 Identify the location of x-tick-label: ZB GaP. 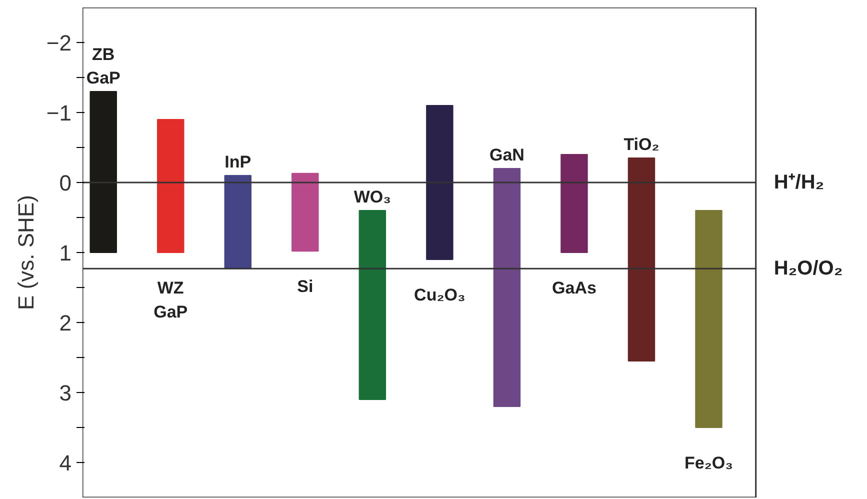
(103, 66).